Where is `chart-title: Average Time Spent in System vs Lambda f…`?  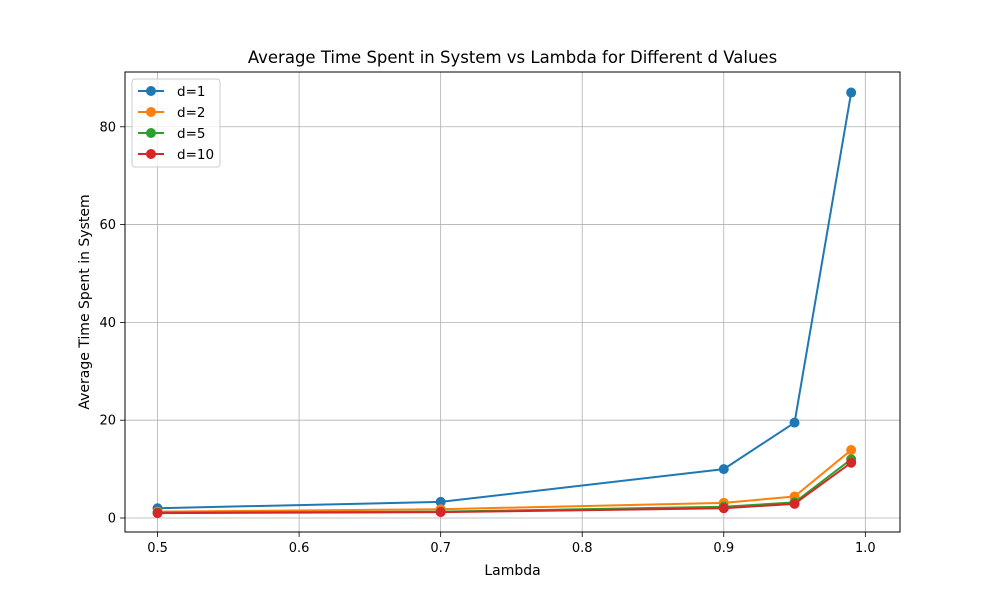 chart-title: Average Time Spent in System vs Lambda f… is located at coordinates (512, 57).